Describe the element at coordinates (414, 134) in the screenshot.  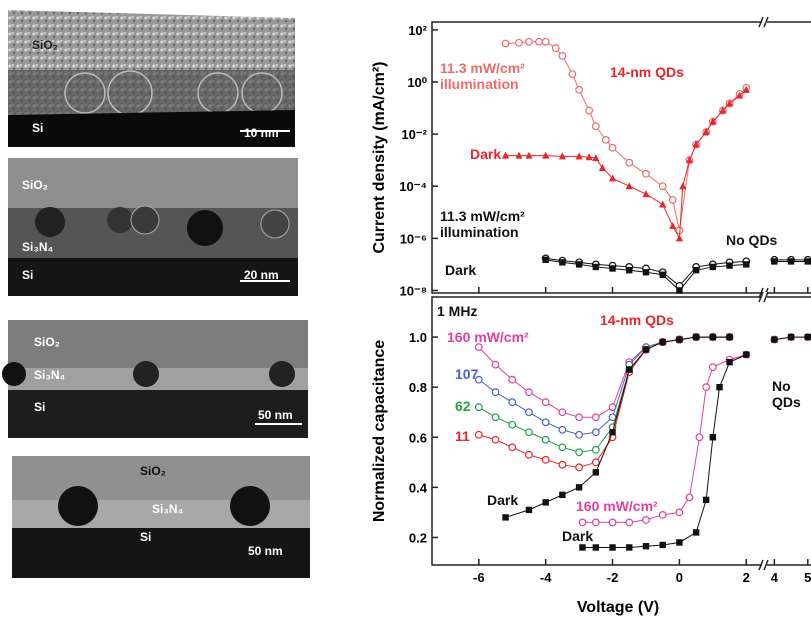
I see `y-tick-label: 10⁻²` at that location.